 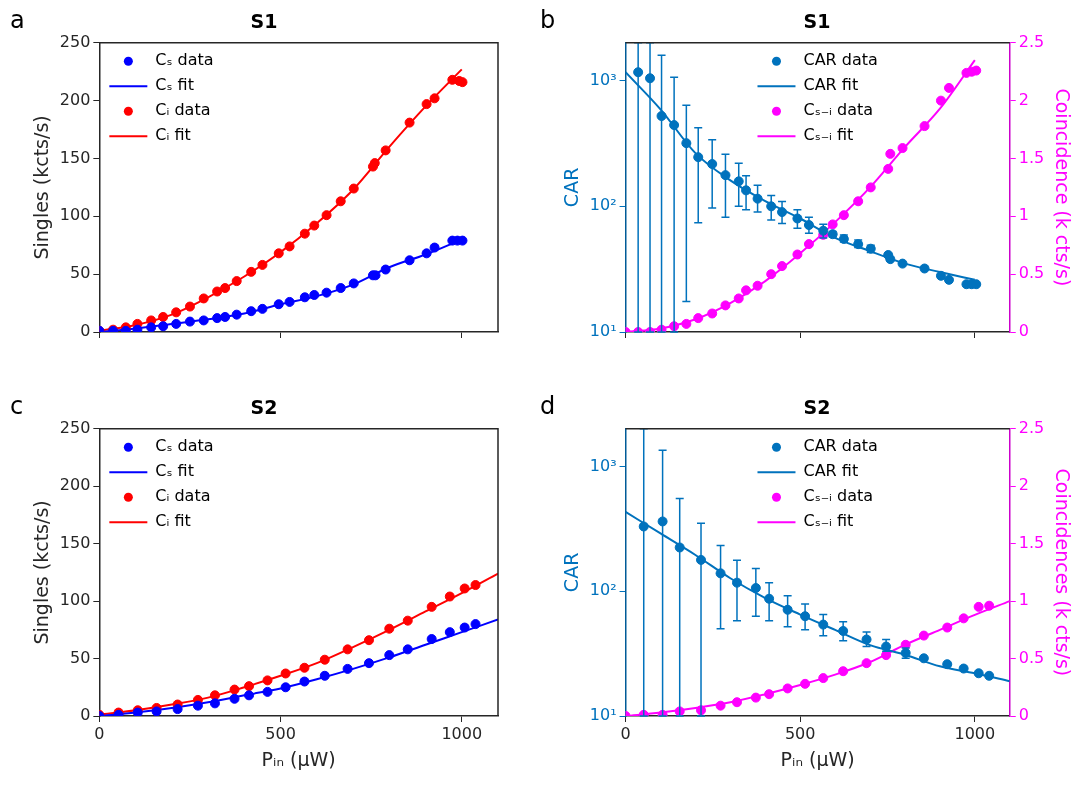 I want to click on y2-axis-title: Coincidence (k cts/s), so click(x=1062, y=187).